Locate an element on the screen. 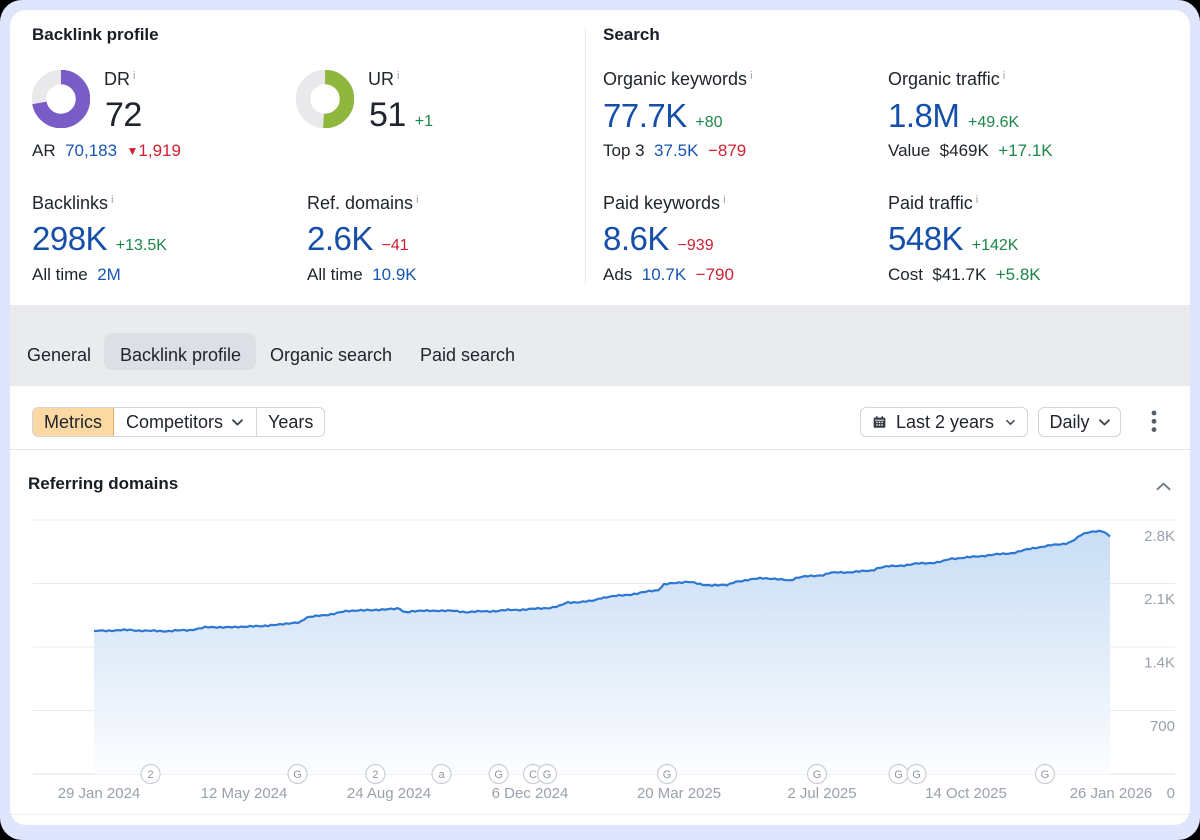  svg-text: 12 May 2024 is located at coordinates (244, 793).